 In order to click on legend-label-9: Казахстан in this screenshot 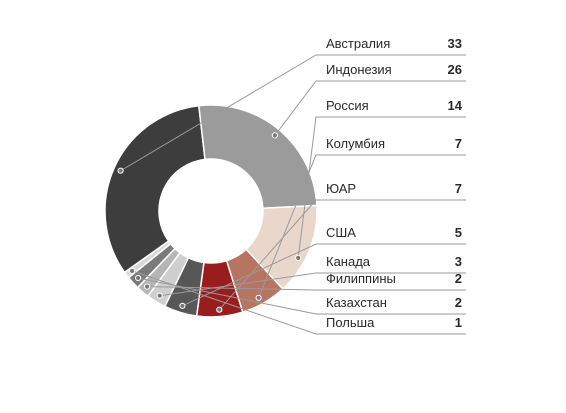, I will do `click(356, 302)`.